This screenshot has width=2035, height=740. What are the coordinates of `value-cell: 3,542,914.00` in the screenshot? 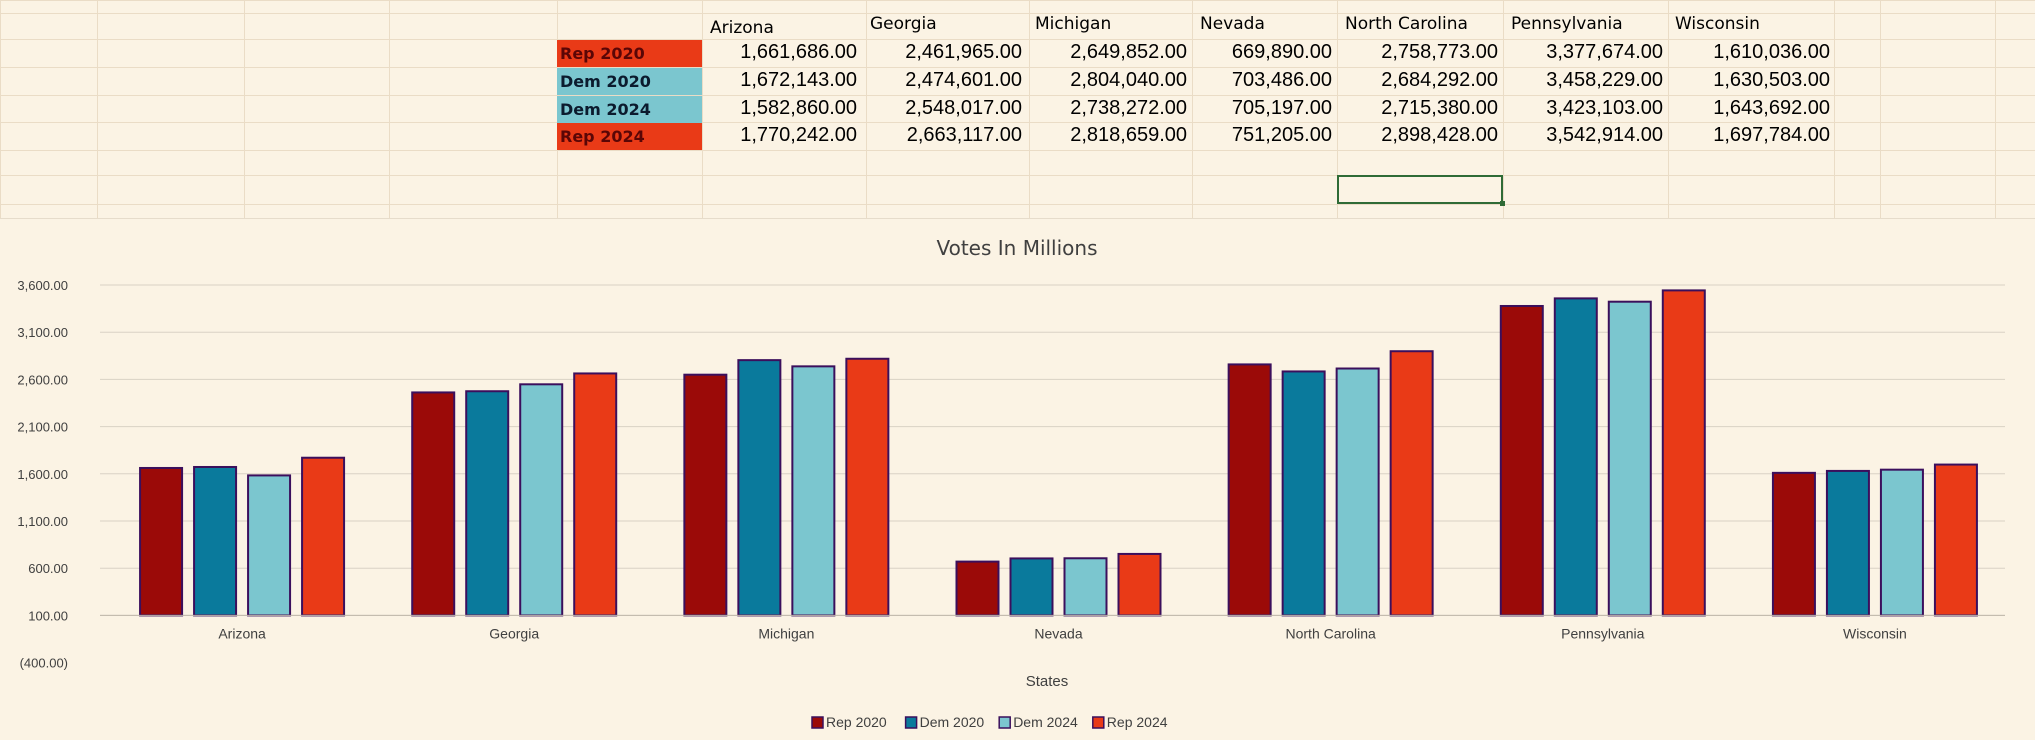 It's located at (1604, 135).